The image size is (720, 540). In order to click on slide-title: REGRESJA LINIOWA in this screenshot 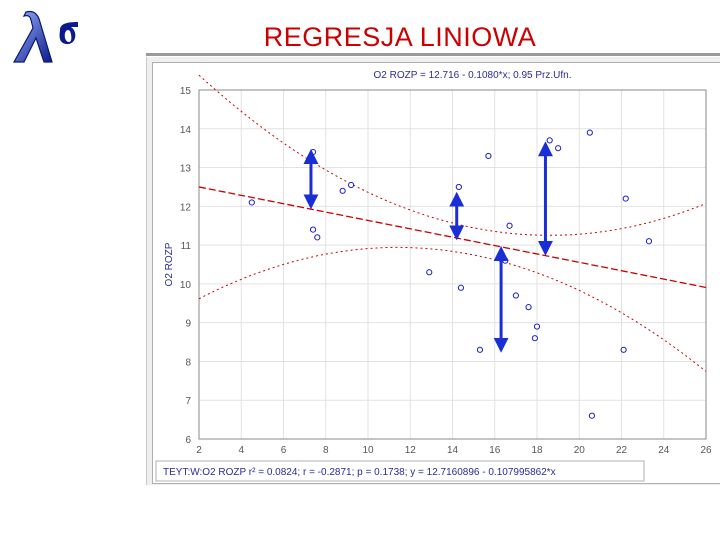, I will do `click(400, 37)`.